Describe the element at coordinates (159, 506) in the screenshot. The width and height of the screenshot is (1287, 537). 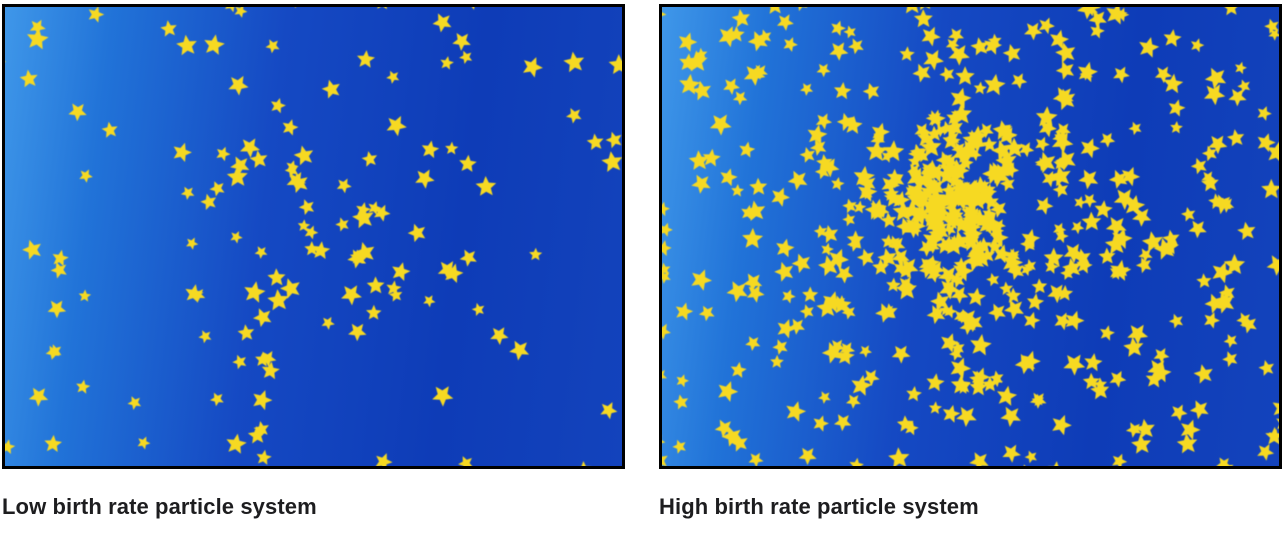
I see `caption-low-birth-rate: Low birth rate particle system` at that location.